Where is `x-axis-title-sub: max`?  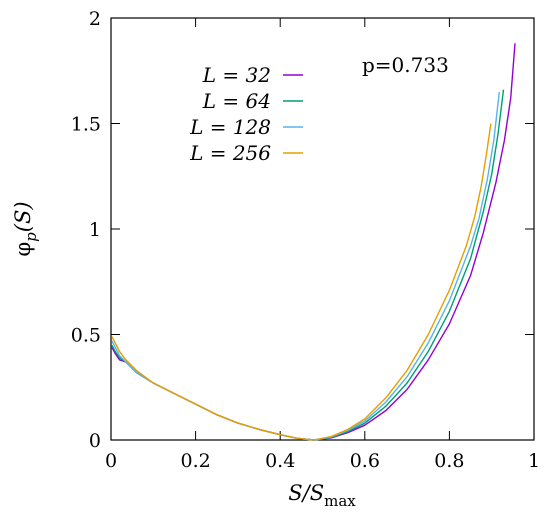
x-axis-title-sub: max is located at coordinates (340, 501).